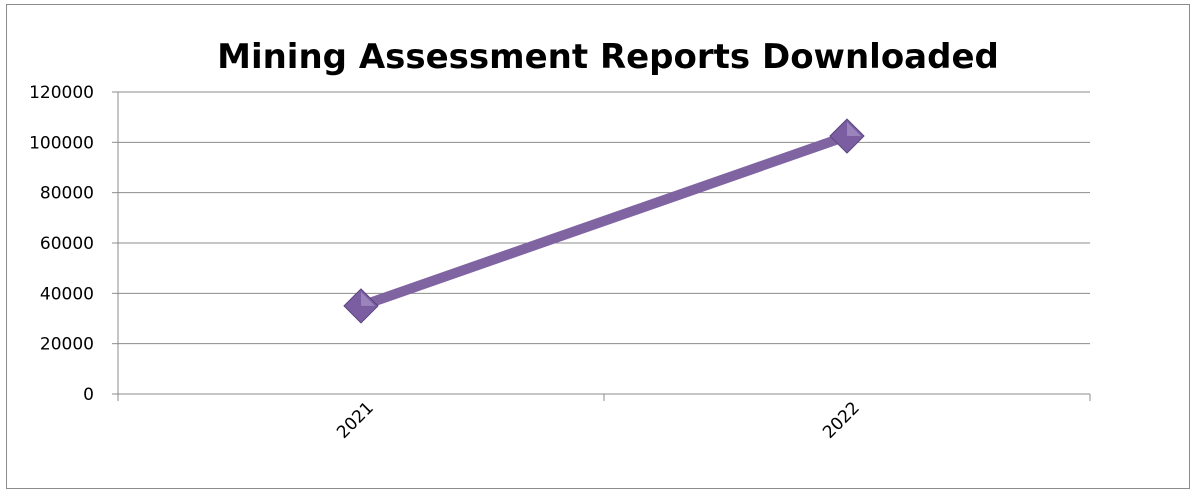 The image size is (1195, 493). Describe the element at coordinates (61, 93) in the screenshot. I see `y-tick-label: 120000` at that location.